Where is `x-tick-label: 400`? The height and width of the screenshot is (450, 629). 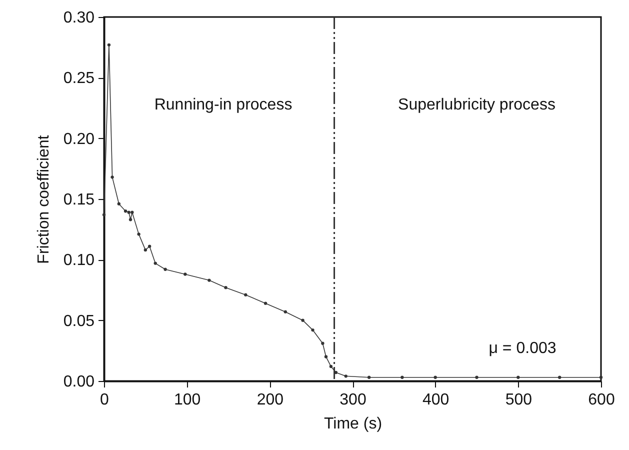 x-tick-label: 400 is located at coordinates (436, 400).